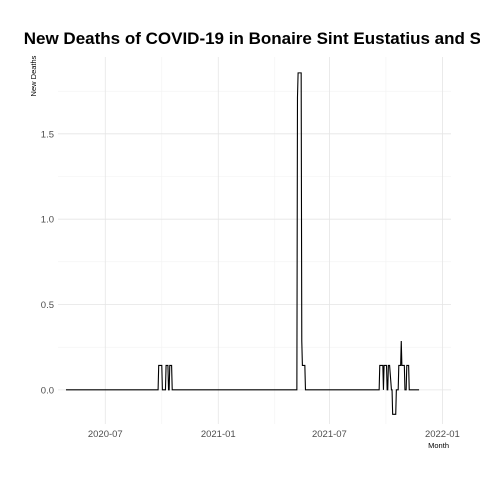  I want to click on y-tick-label: 0.5, so click(47, 305).